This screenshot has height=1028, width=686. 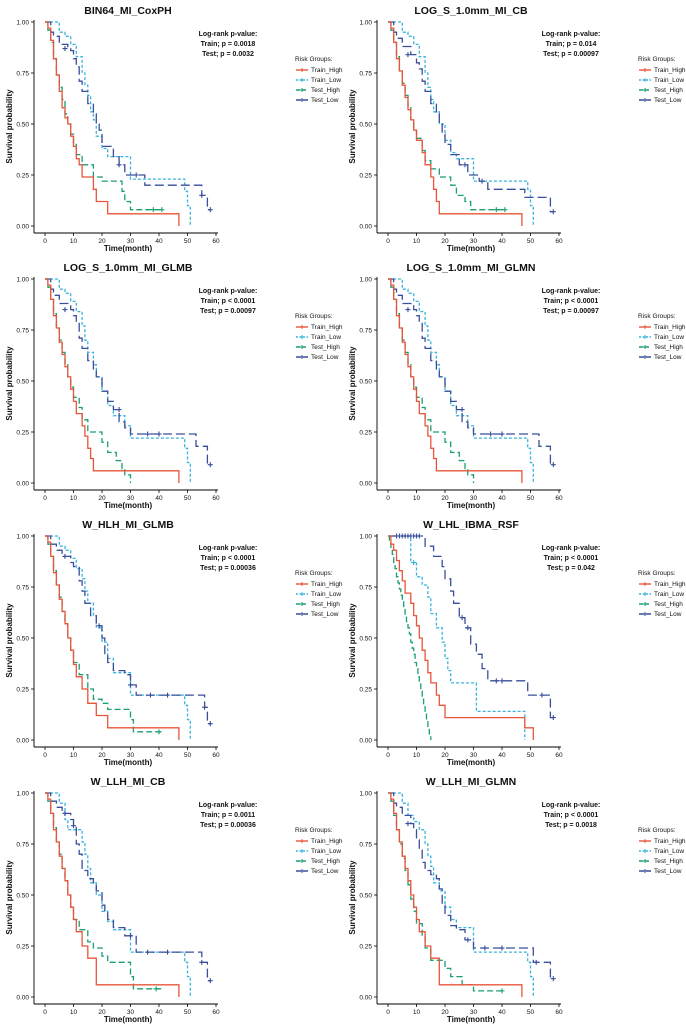 I want to click on x-tick-label: 30, so click(x=474, y=498).